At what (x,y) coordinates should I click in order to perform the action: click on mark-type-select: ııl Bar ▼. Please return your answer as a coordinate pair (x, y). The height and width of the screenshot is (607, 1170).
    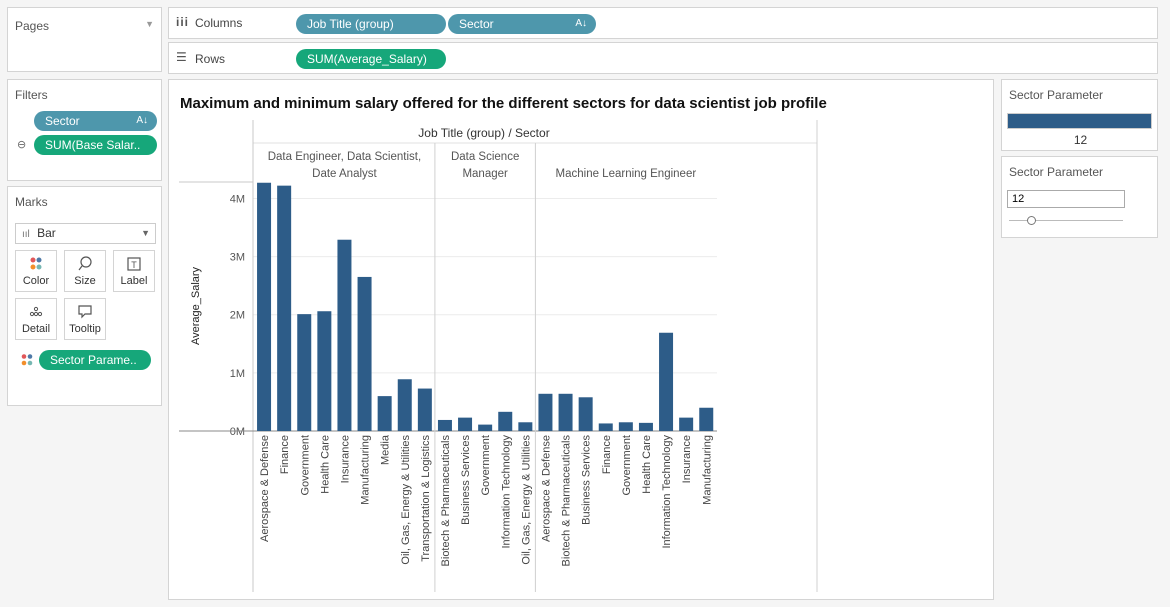
    Looking at the image, I should click on (85, 233).